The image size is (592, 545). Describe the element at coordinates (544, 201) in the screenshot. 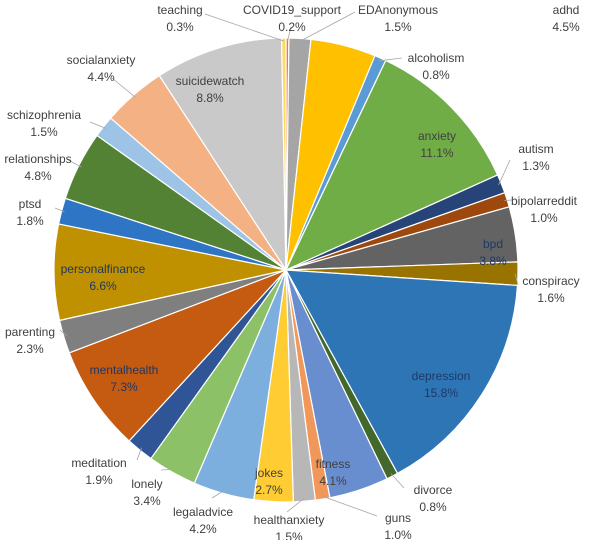

I see `slice-name-bipolarreddit: bipolarreddit` at that location.